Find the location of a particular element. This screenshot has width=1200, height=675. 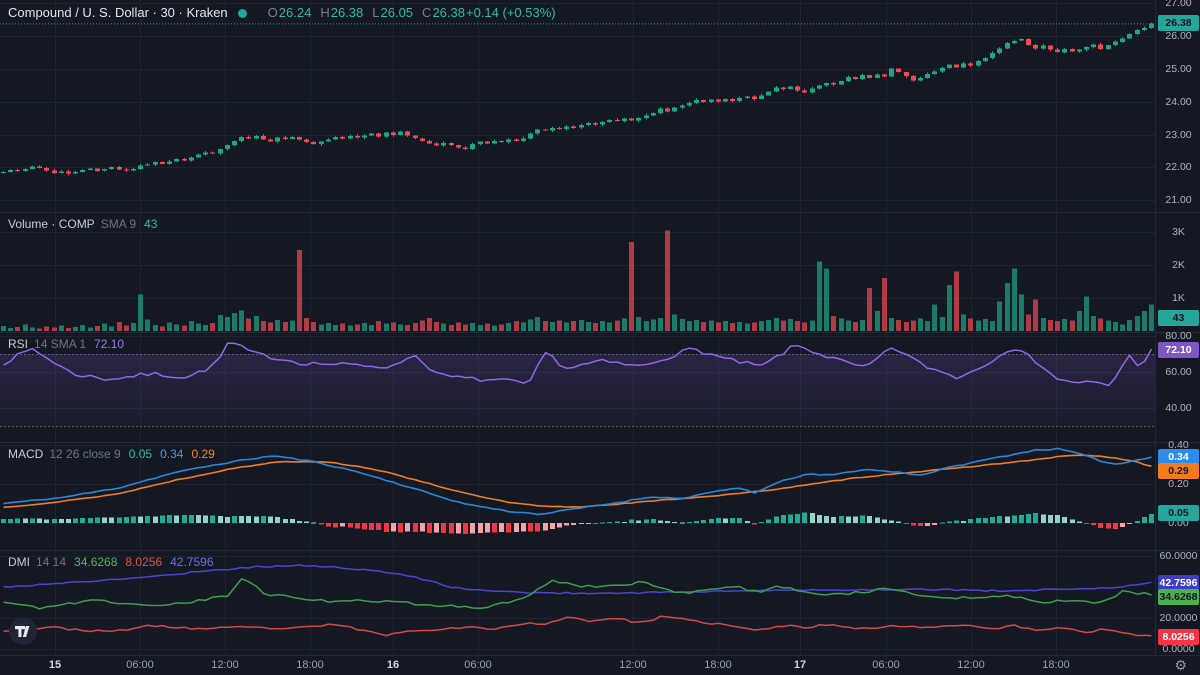

axis-tick-label: 23.00 is located at coordinates (1178, 135).